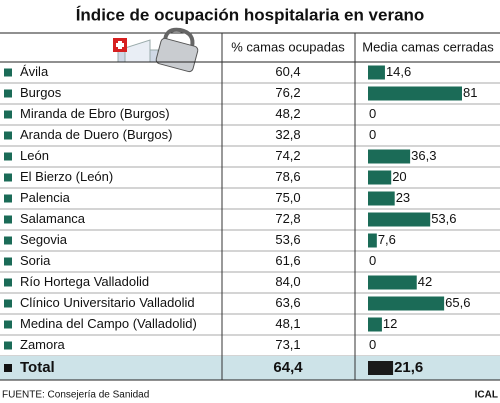  What do you see at coordinates (44, 239) in the screenshot?
I see `row-name: Segovia` at bounding box center [44, 239].